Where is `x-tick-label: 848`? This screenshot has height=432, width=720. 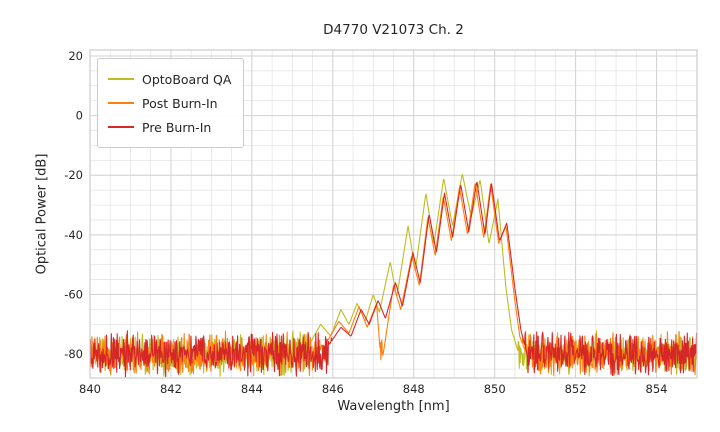
x-tick-label: 848 is located at coordinates (414, 389).